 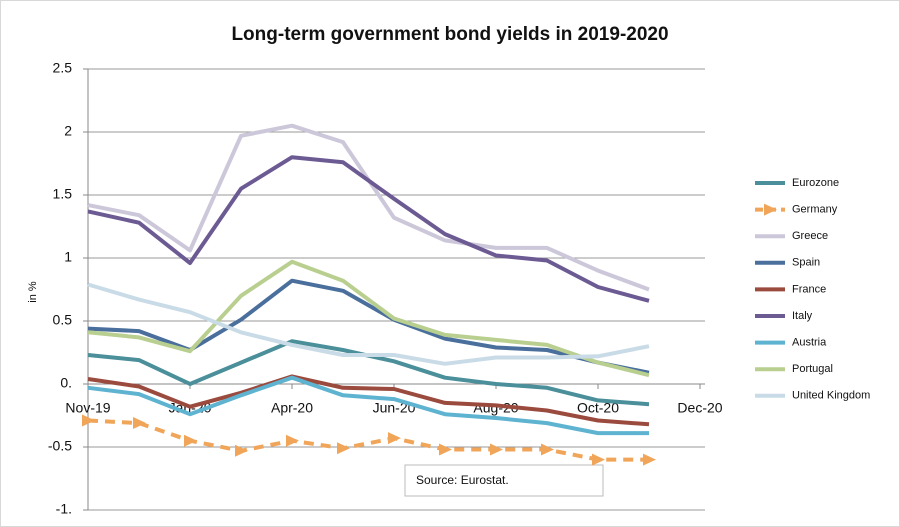 What do you see at coordinates (87, 408) in the screenshot?
I see `x-tick-label: Nov-19` at bounding box center [87, 408].